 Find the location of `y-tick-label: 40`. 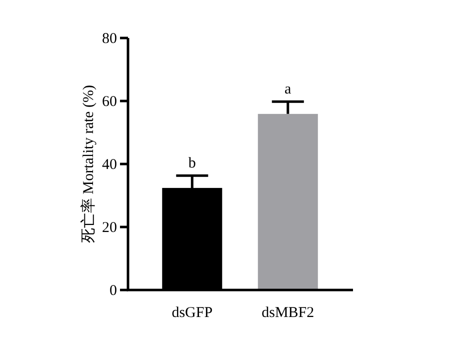

y-tick-label: 40 is located at coordinates (109, 165).